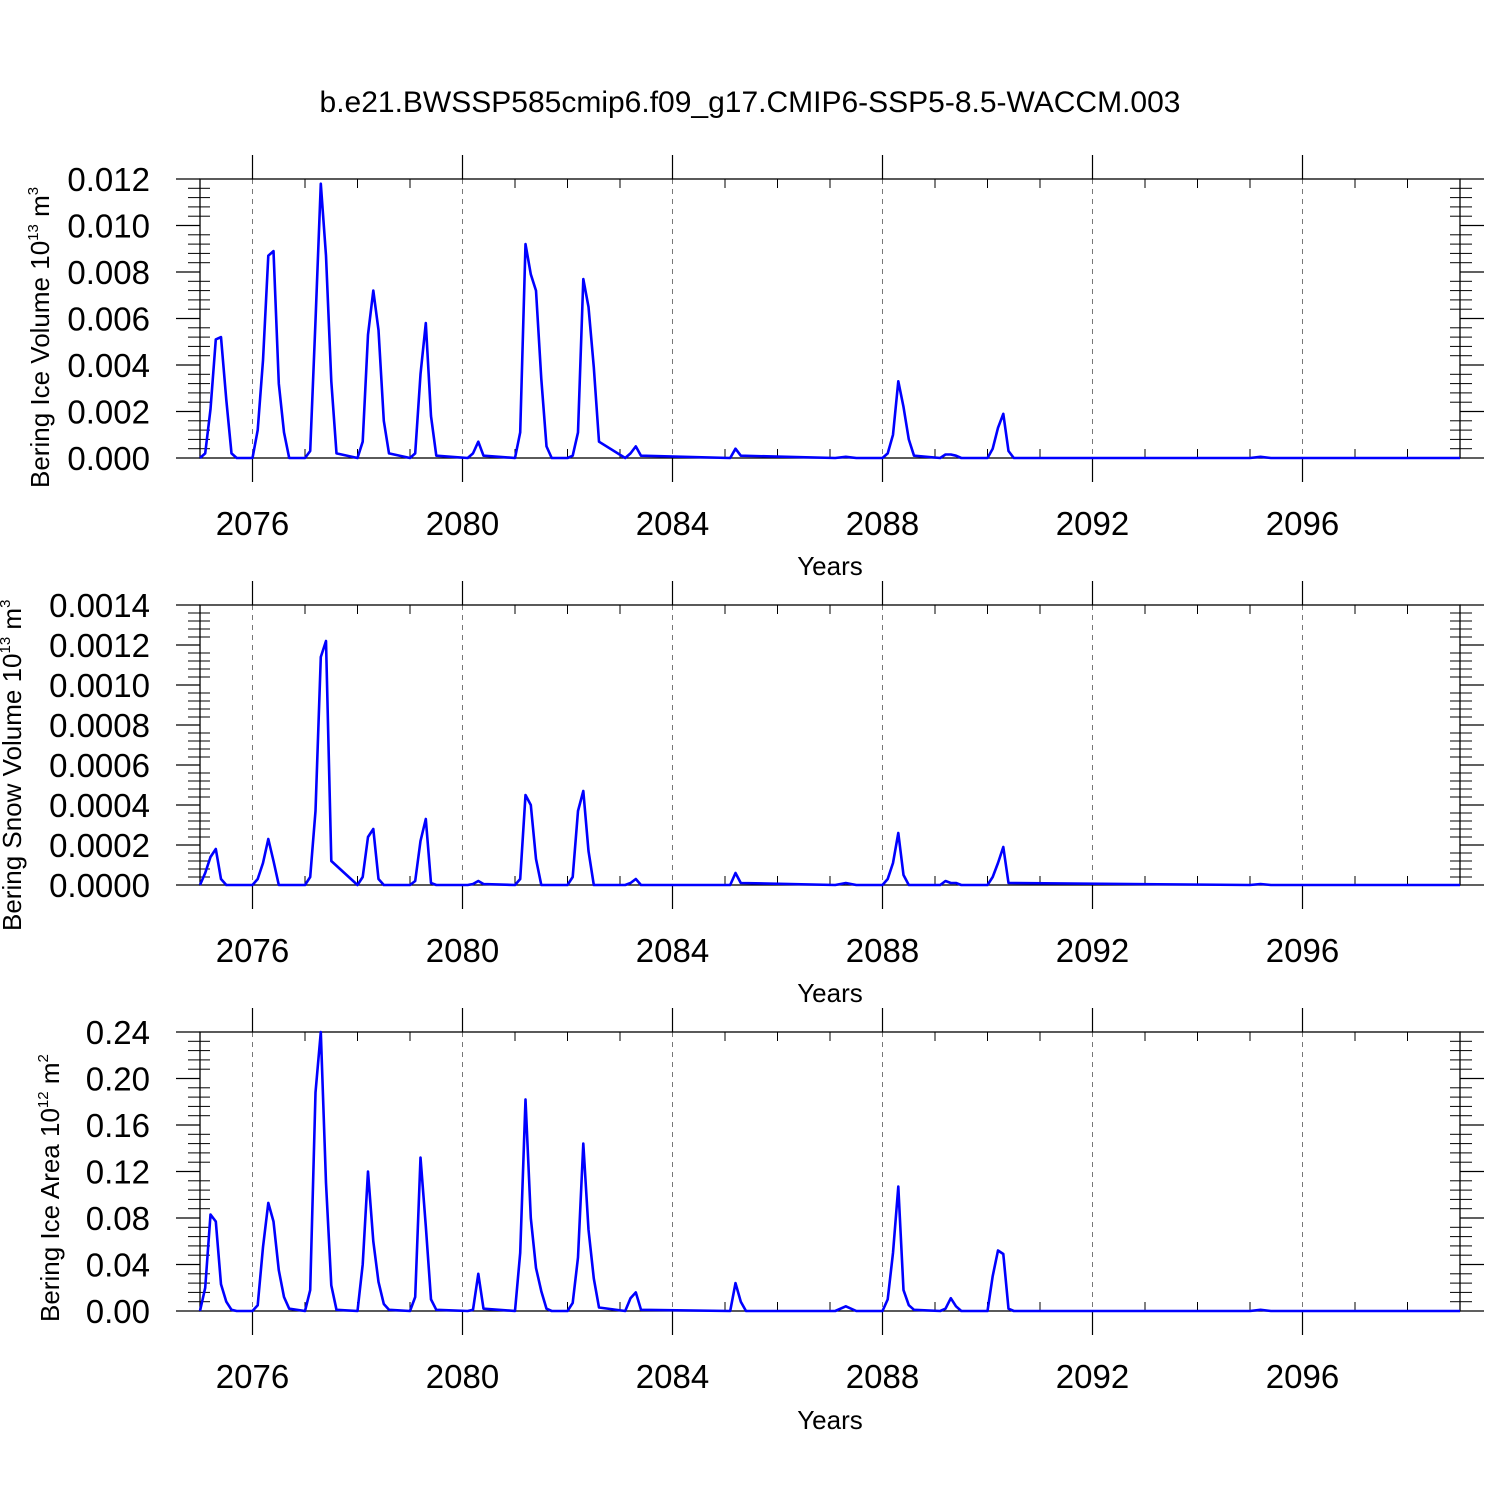 Image resolution: width=1500 pixels, height=1500 pixels. What do you see at coordinates (99, 805) in the screenshot?
I see `y-tick-label: 0.0004` at bounding box center [99, 805].